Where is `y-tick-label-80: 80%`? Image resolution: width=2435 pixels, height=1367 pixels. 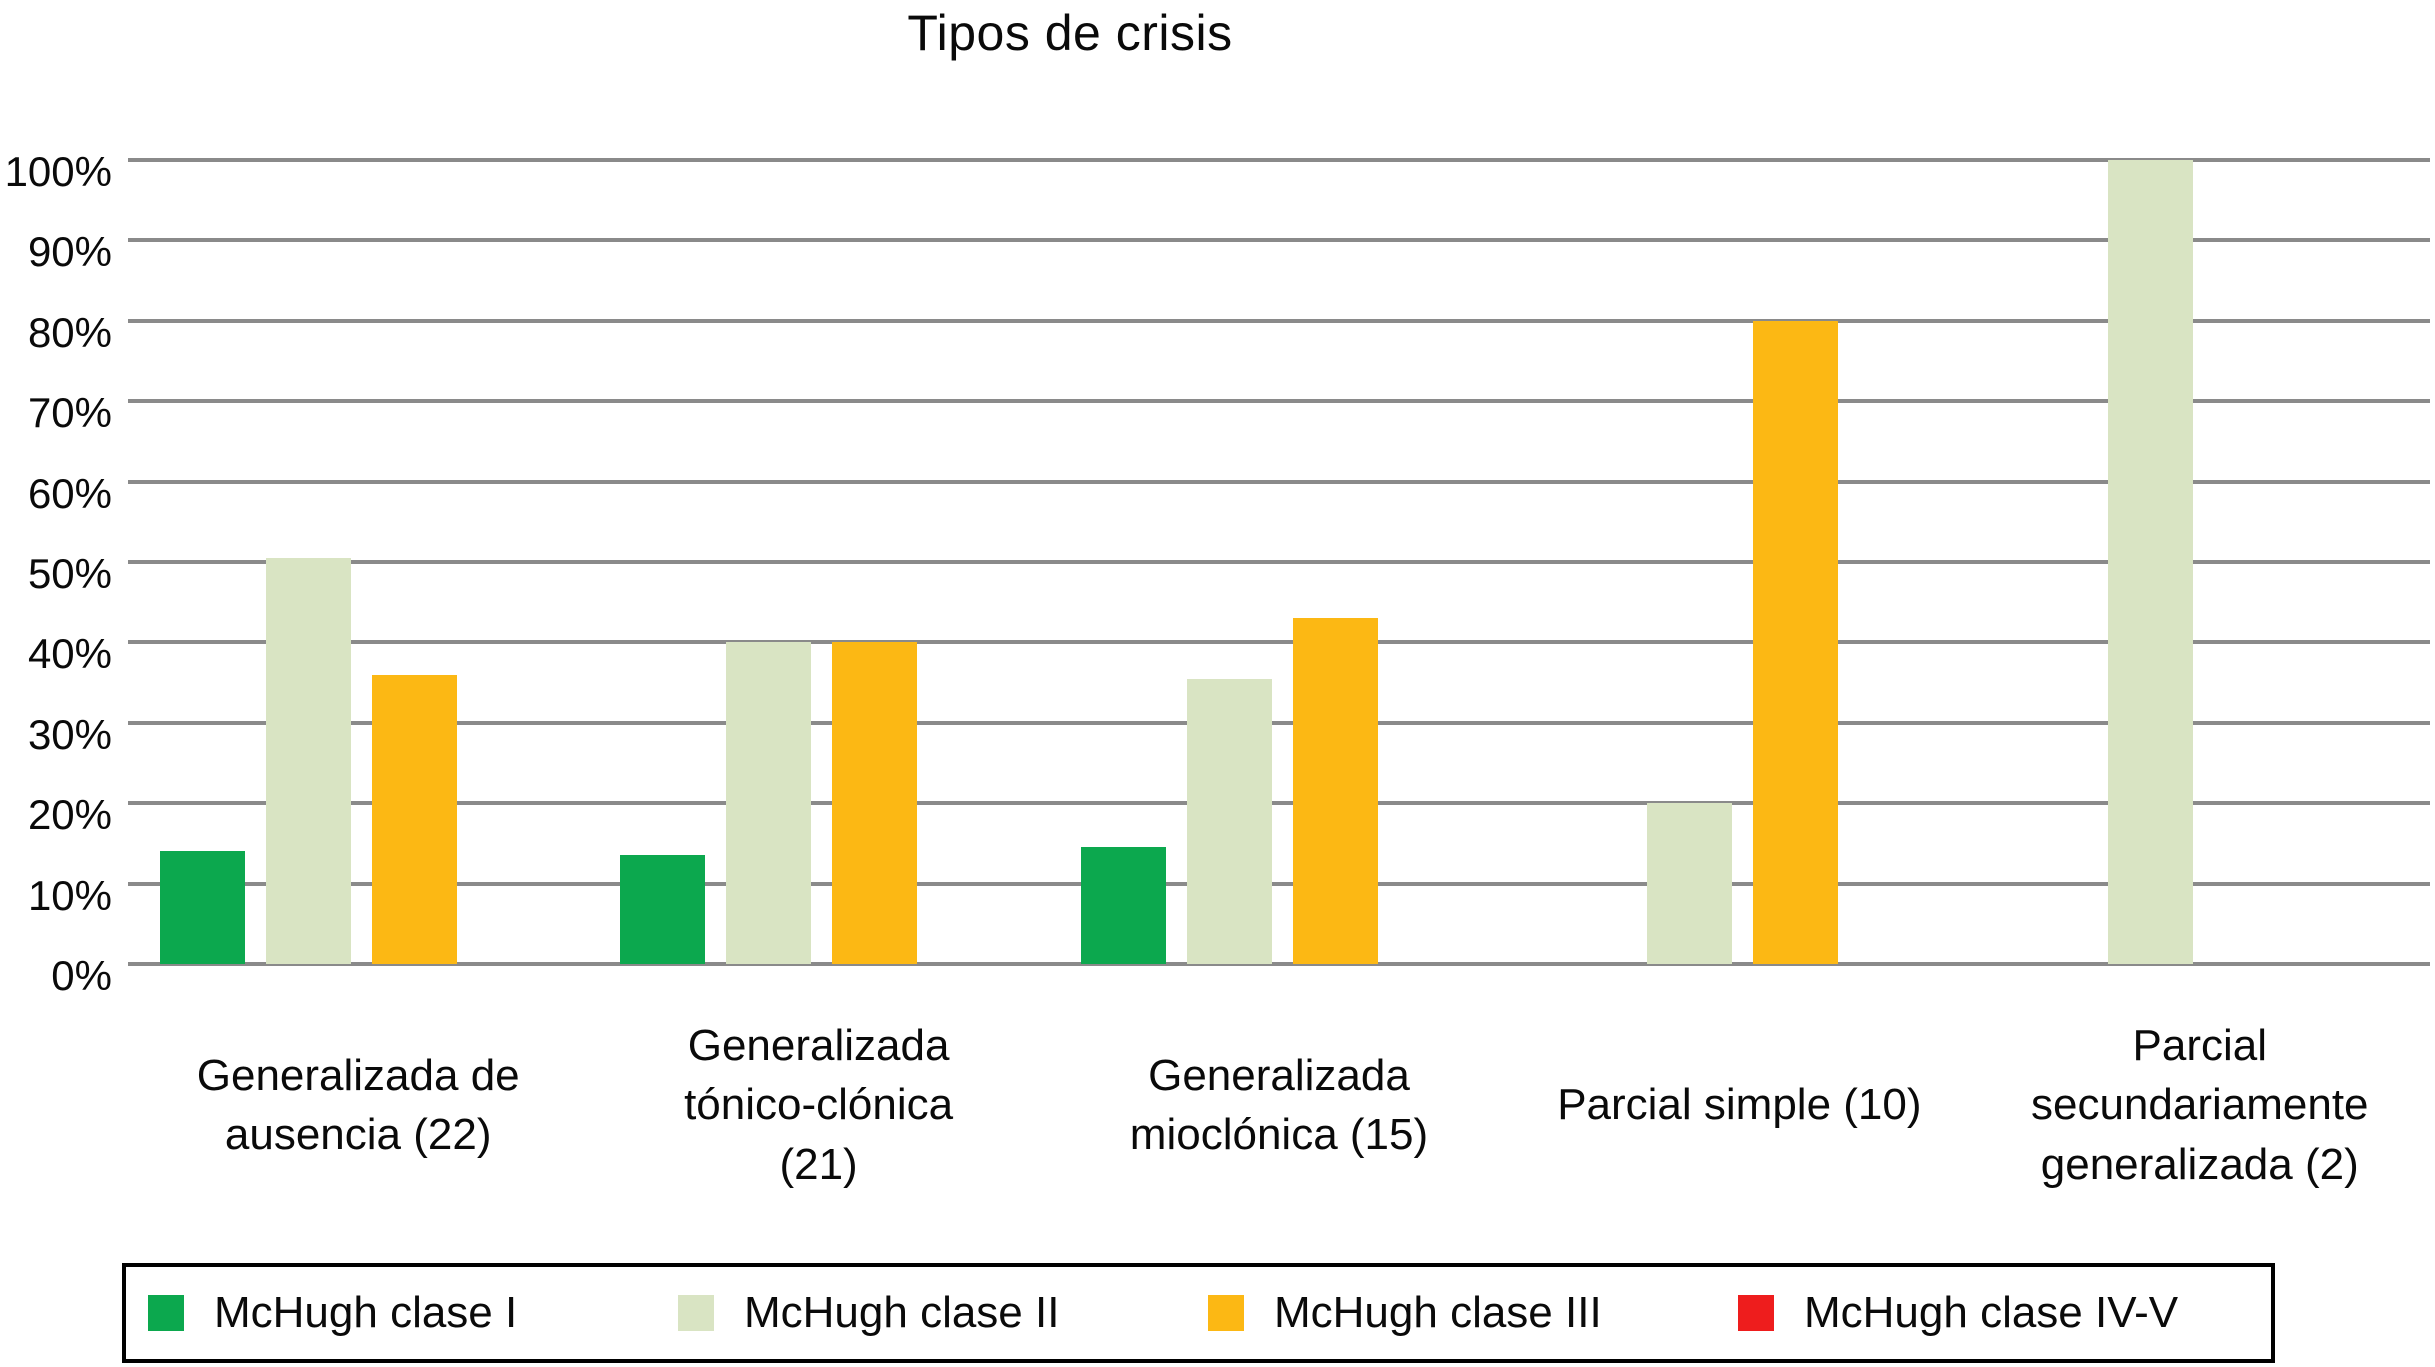 y-tick-label-80: 80% is located at coordinates (69, 332).